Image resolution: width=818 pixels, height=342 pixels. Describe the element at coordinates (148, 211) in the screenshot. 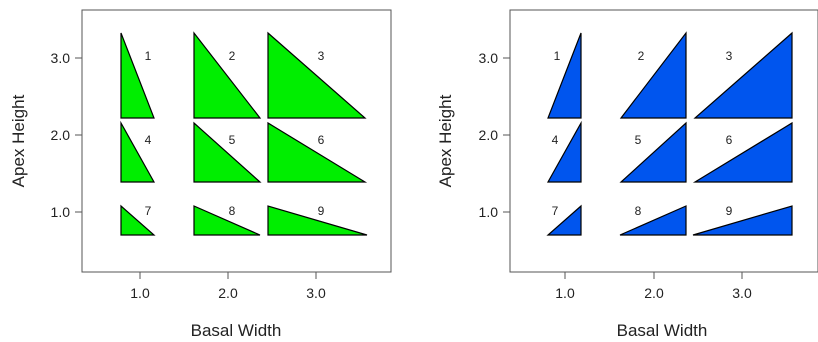

I see `left-triangle-label: 7` at that location.